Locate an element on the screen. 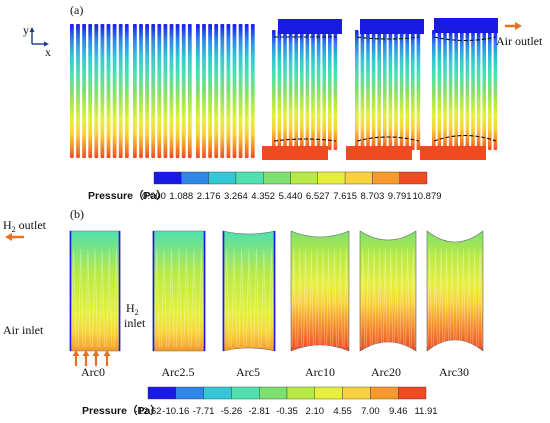 The width and height of the screenshot is (550, 423). colorbar-a-tick-label: 0.000 is located at coordinates (154, 196).